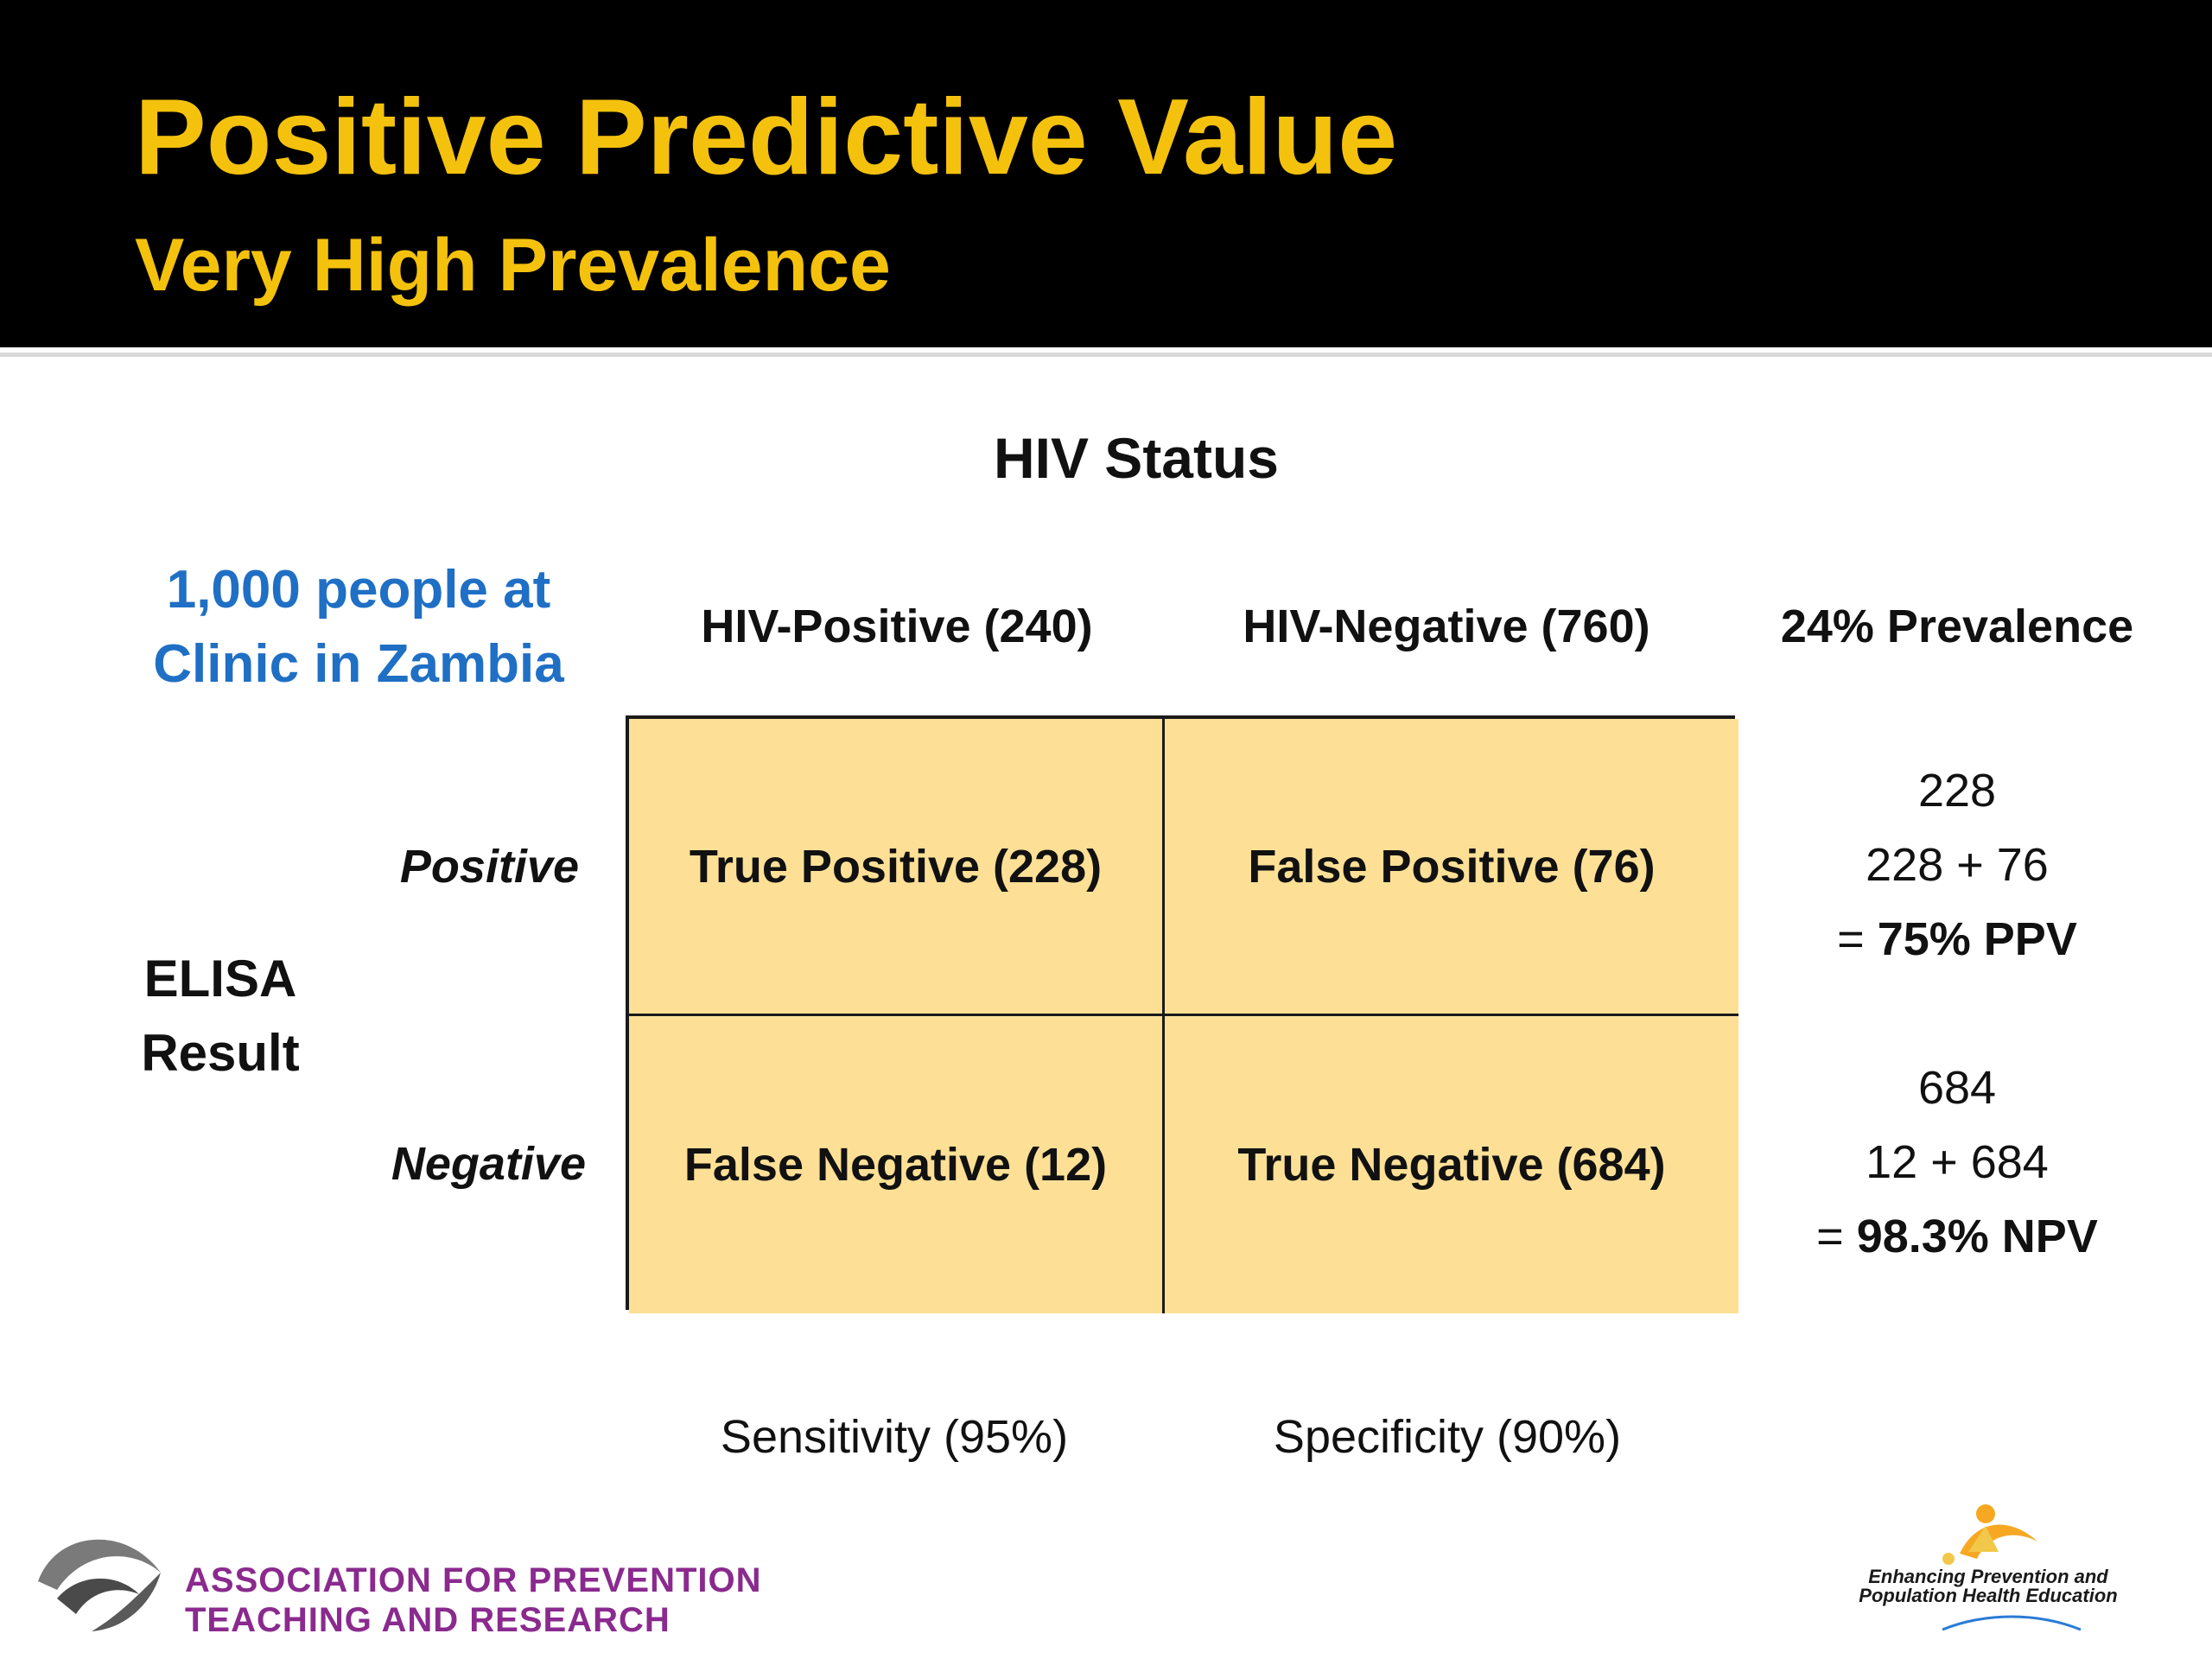 The height and width of the screenshot is (1659, 2212). What do you see at coordinates (1957, 865) in the screenshot?
I see `ppv-denominator: 228 + 76` at bounding box center [1957, 865].